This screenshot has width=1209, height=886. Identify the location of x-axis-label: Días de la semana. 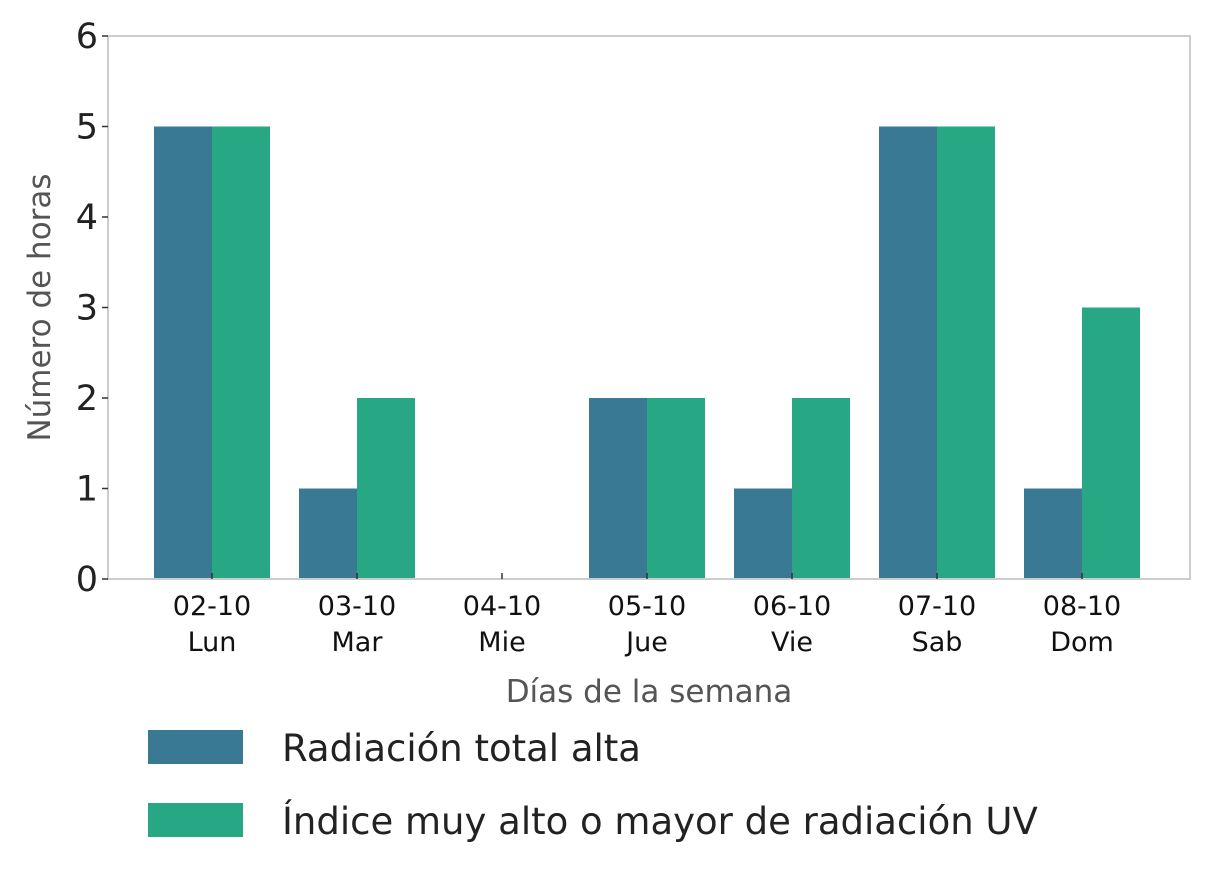
(649, 692).